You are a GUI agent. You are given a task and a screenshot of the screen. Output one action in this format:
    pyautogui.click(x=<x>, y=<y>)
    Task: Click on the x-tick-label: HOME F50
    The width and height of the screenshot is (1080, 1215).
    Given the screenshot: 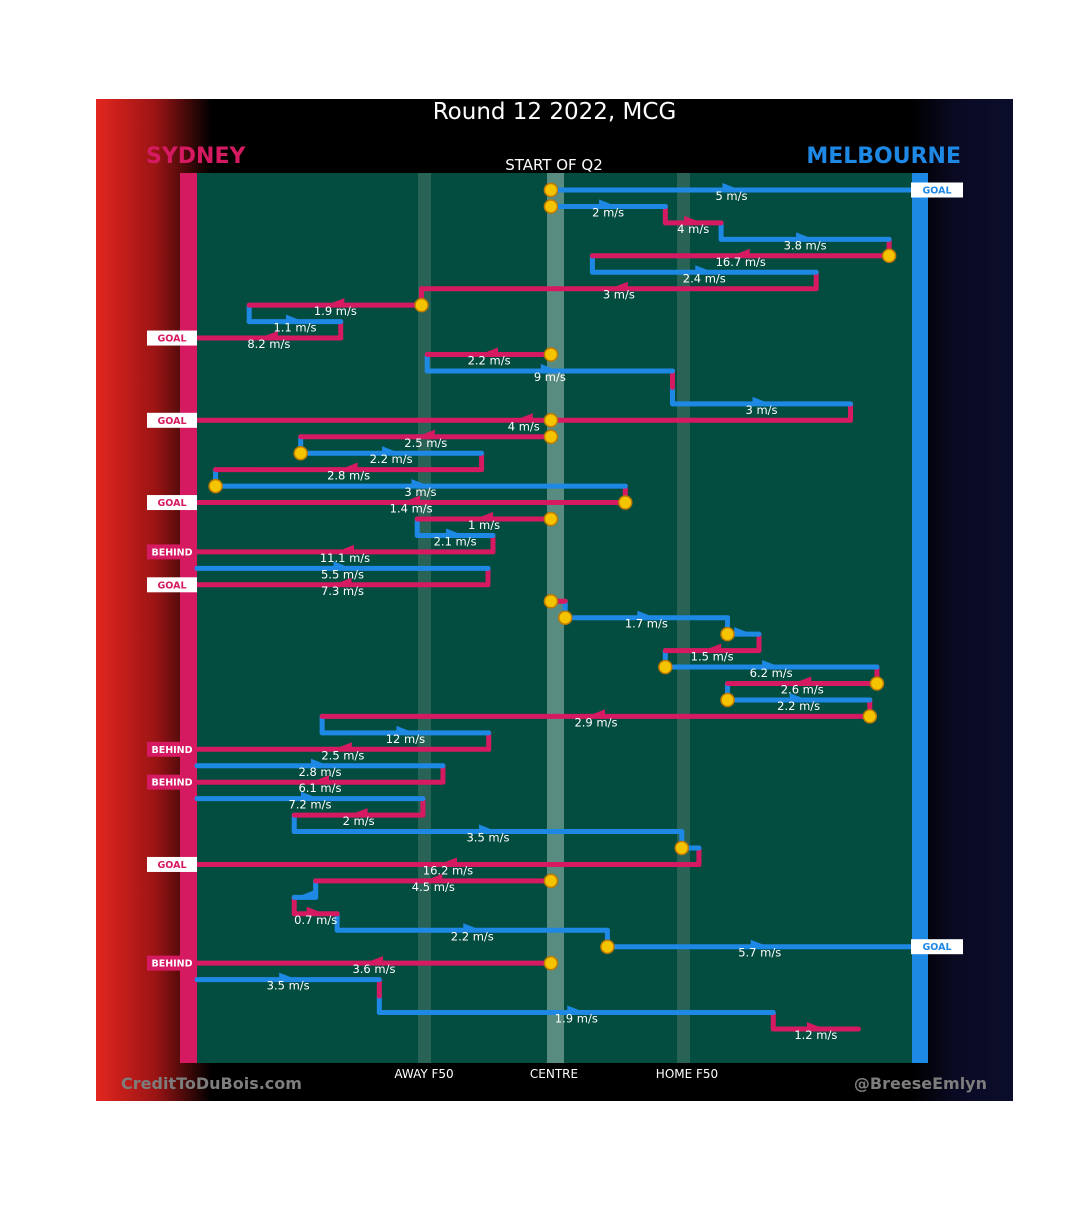 What is the action you would take?
    pyautogui.click(x=687, y=1074)
    